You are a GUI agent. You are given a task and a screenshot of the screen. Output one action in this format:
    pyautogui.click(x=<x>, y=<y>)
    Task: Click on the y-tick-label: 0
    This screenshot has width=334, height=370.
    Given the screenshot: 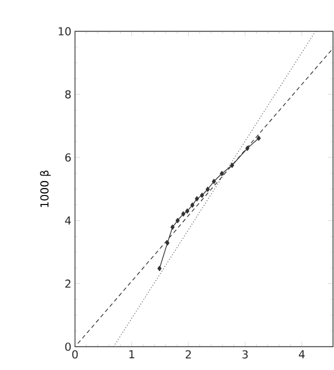 What is the action you would take?
    pyautogui.click(x=68, y=346)
    